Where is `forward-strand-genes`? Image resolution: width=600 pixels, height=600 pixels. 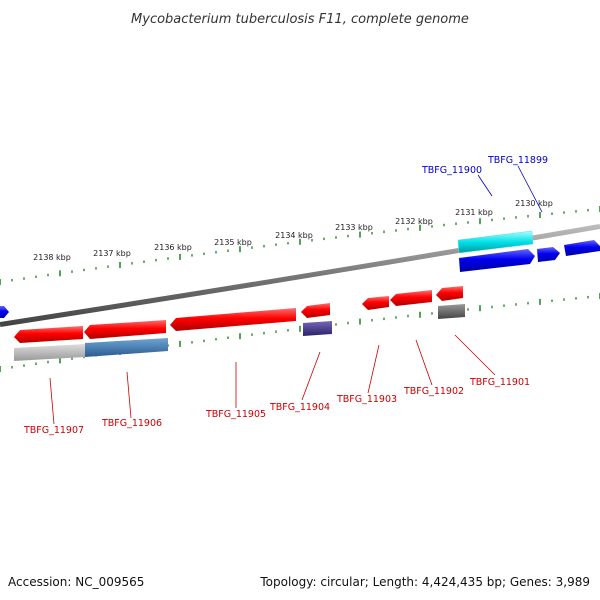 forward-strand-genes is located at coordinates (300, 274).